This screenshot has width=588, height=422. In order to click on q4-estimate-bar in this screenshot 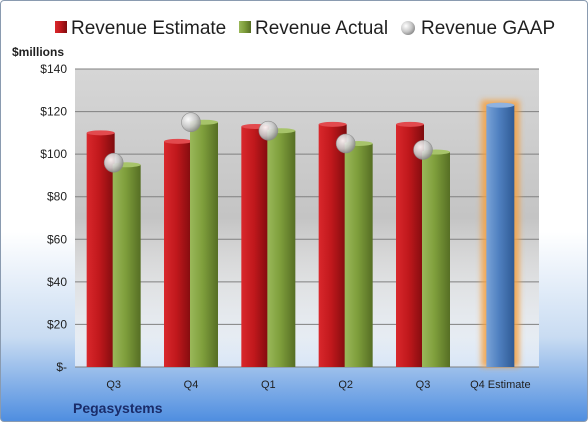, I will do `click(500, 236)`.